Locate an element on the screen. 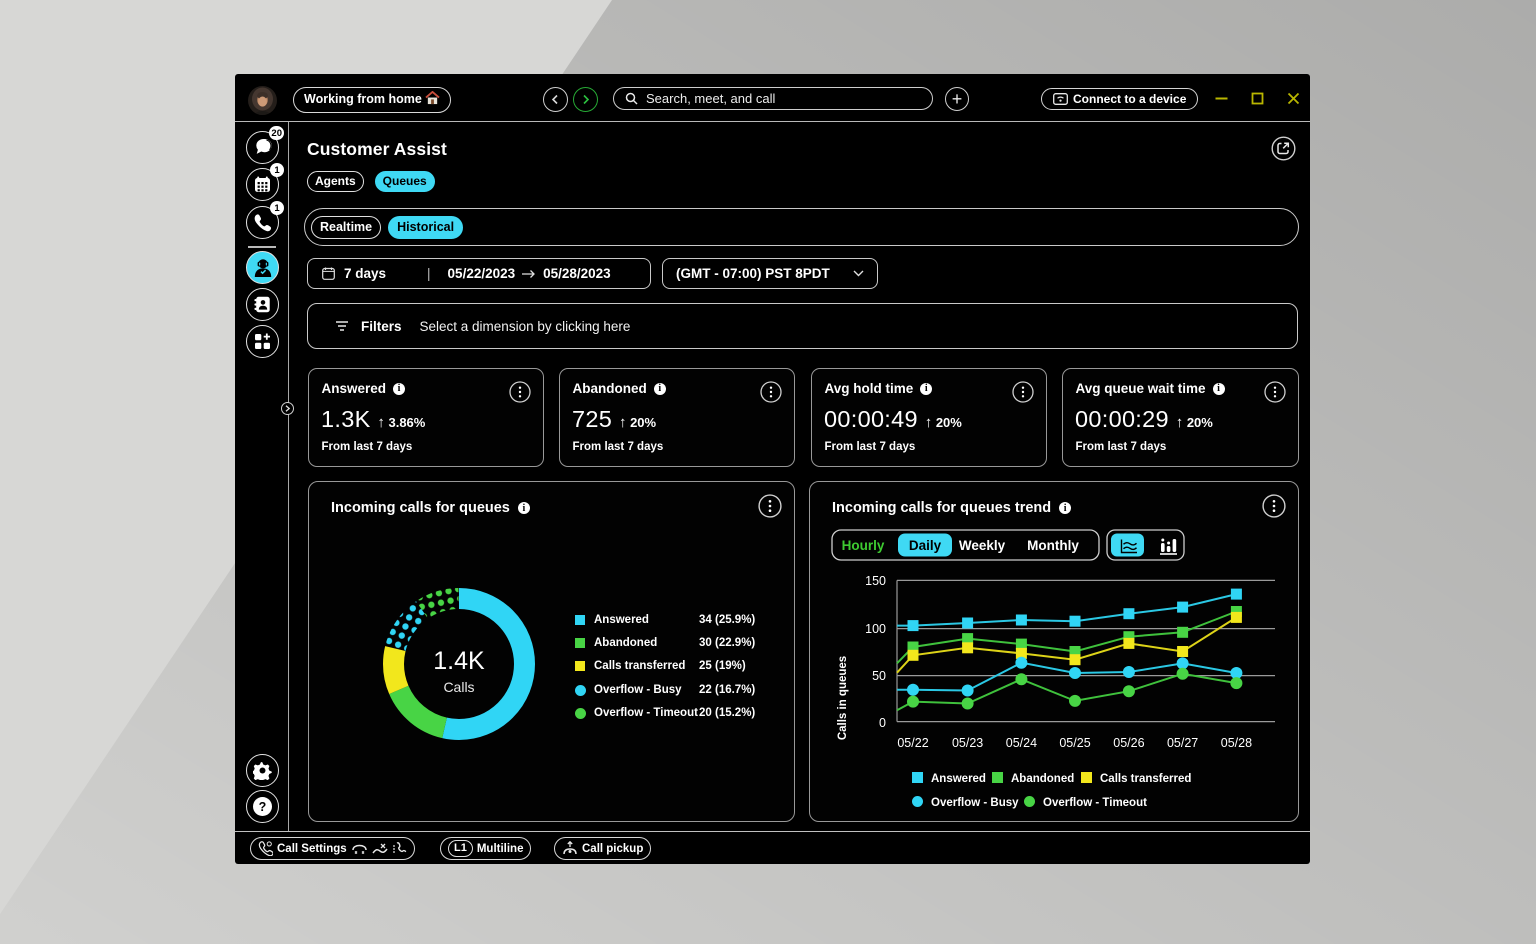 This screenshot has height=944, width=1536. svg-text: Monthly is located at coordinates (1053, 545).